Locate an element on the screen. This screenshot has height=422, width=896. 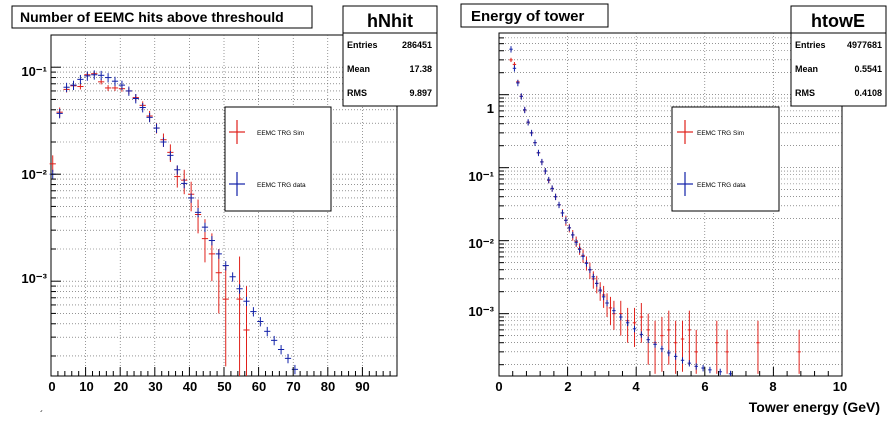
right-ytick-1e-2: 10⁻² is located at coordinates (481, 243).